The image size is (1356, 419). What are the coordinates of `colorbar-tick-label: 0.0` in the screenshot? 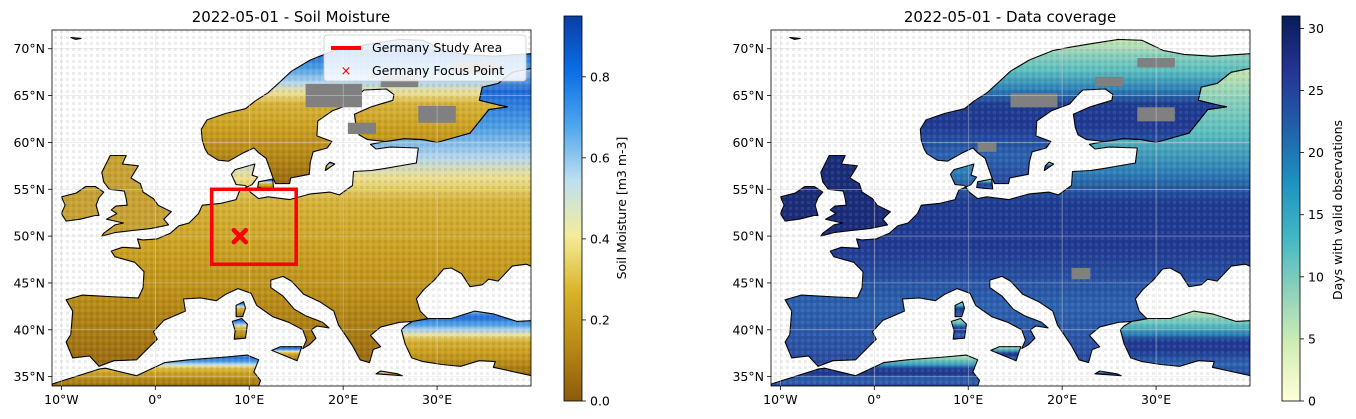 It's located at (600, 401).